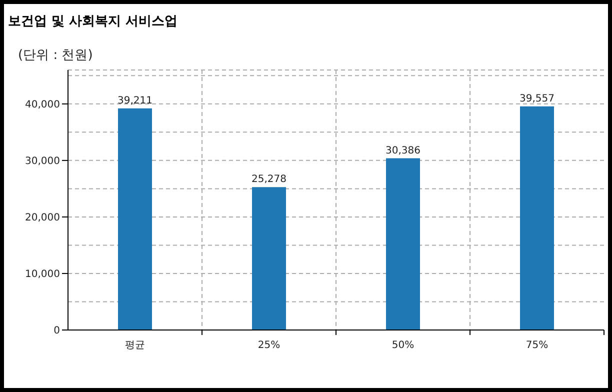 The image size is (612, 392). Describe the element at coordinates (403, 150) in the screenshot. I see `data-label: 30,386` at that location.